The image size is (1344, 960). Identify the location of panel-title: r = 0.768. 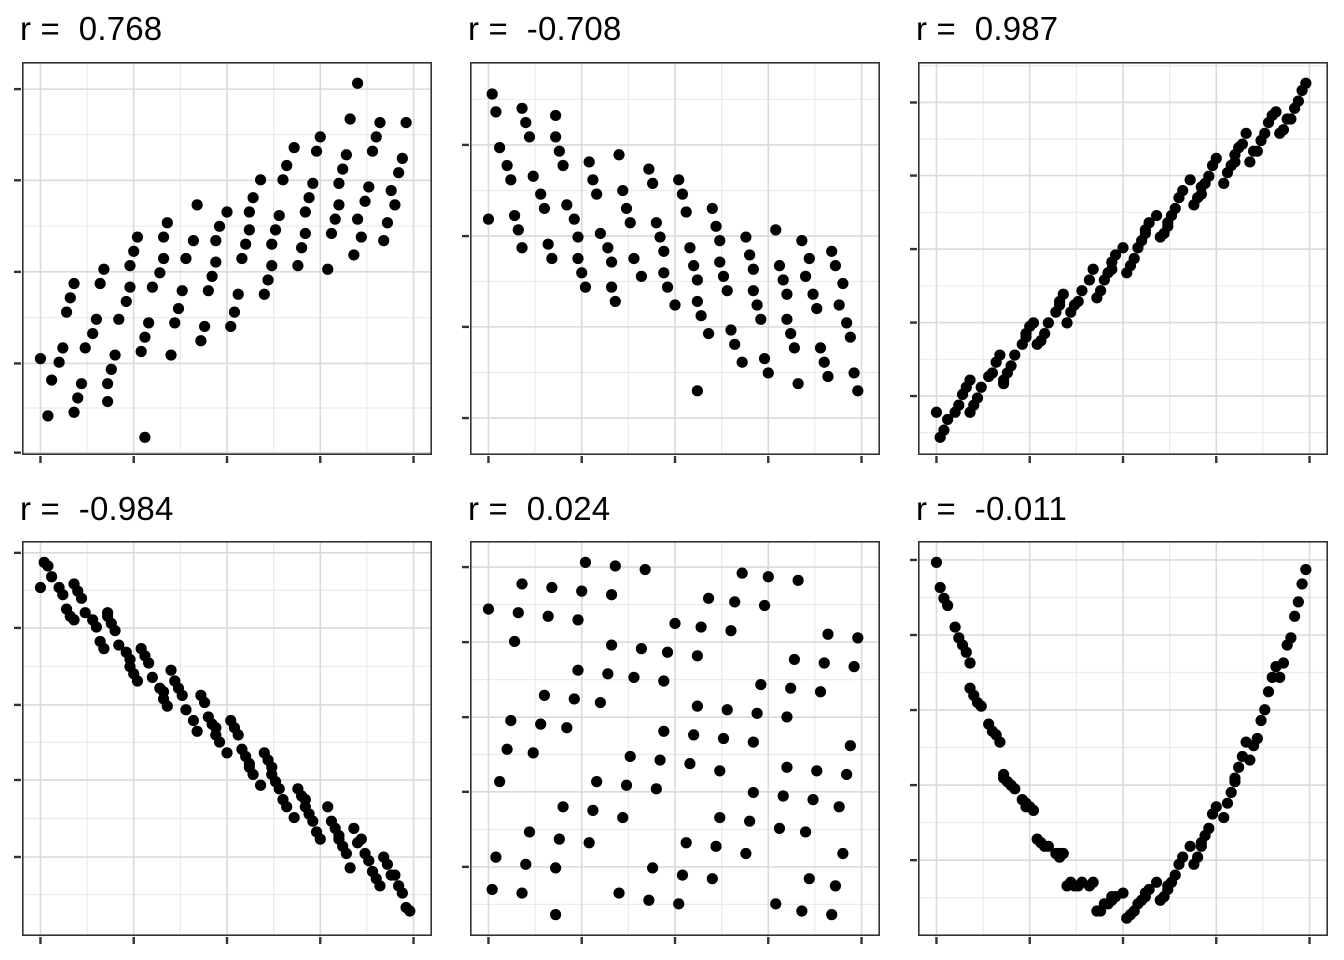
(91, 28).